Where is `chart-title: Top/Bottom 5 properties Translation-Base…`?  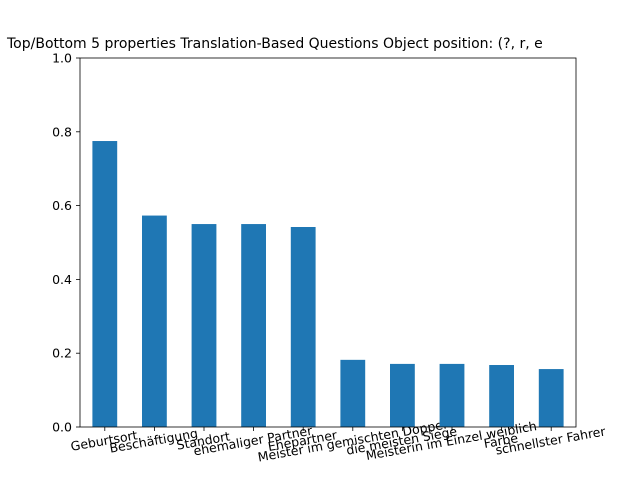 chart-title: Top/Bottom 5 properties Translation-Base… is located at coordinates (274, 44).